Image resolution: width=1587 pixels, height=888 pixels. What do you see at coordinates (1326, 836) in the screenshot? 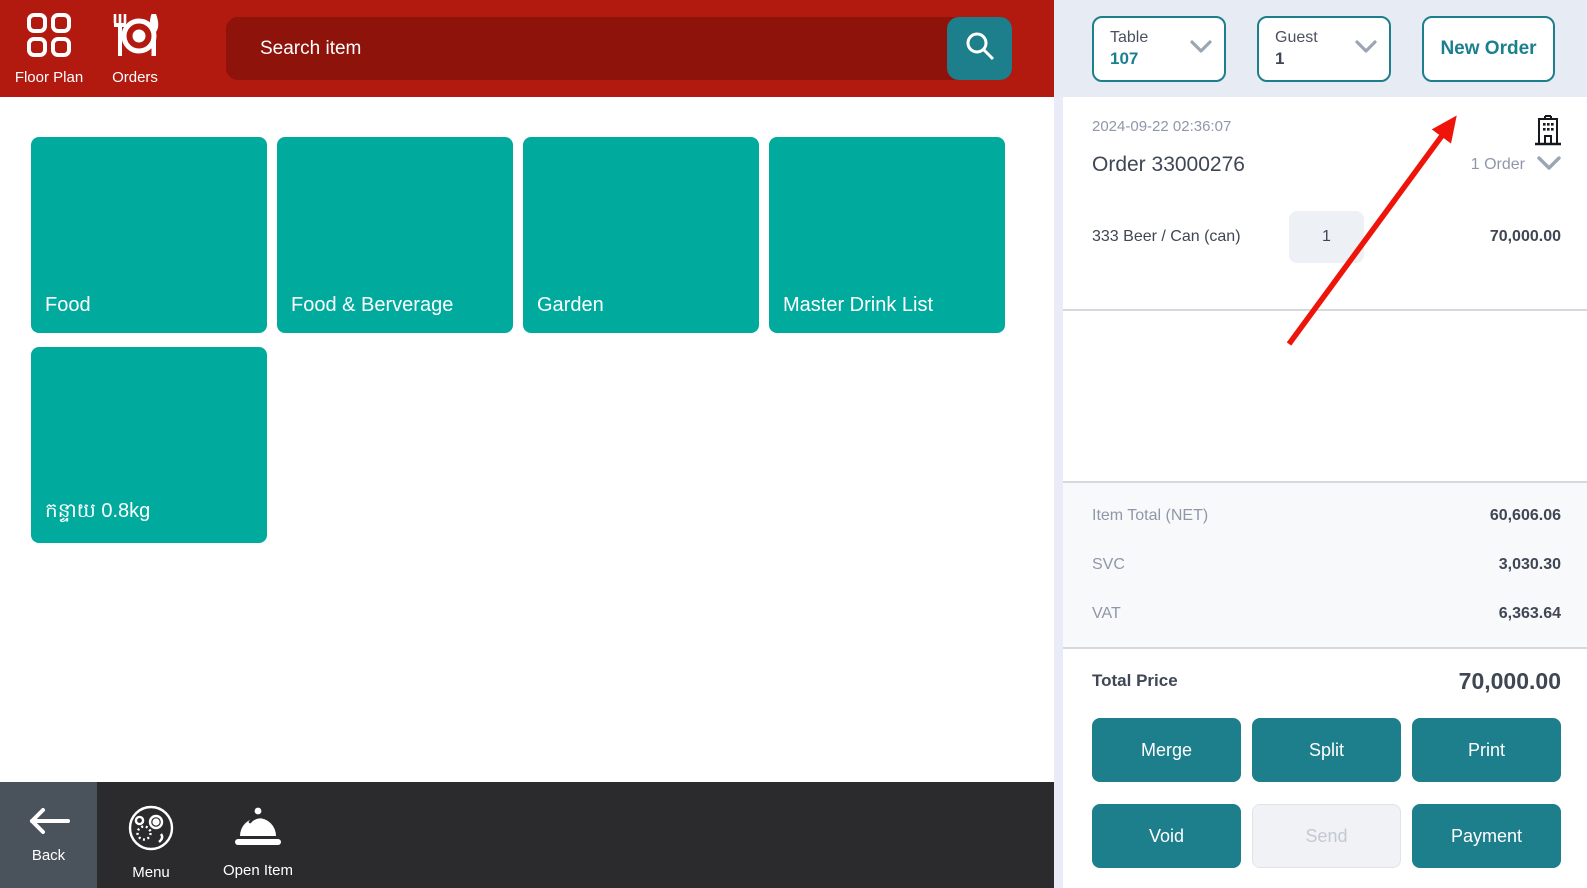
I see `send-button: Send` at bounding box center [1326, 836].